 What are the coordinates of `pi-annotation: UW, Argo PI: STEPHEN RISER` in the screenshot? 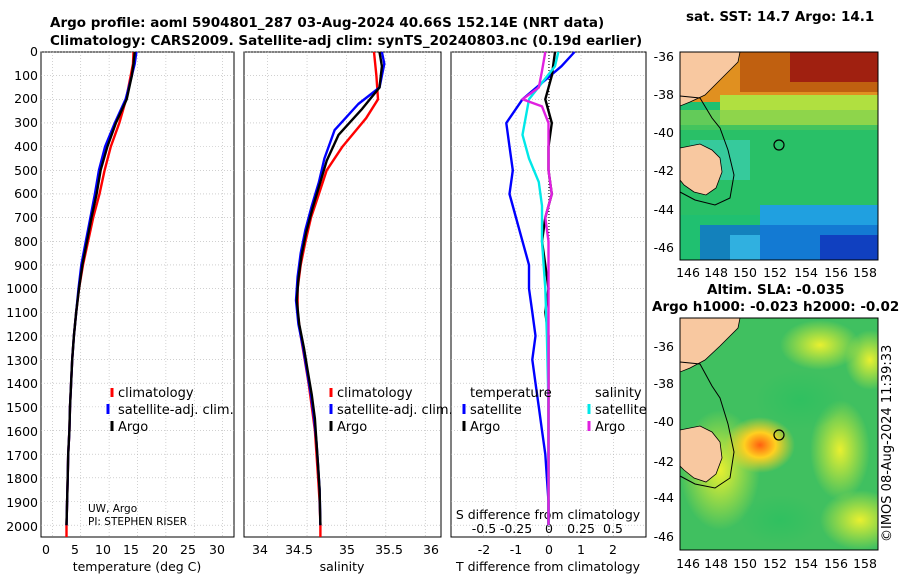 It's located at (137, 515).